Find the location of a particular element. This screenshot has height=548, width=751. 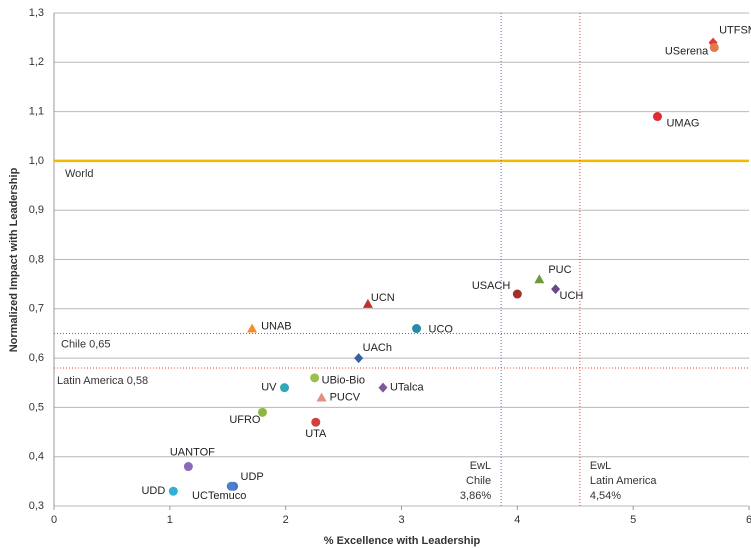

y-tick-label: 1,1 is located at coordinates (36, 112).